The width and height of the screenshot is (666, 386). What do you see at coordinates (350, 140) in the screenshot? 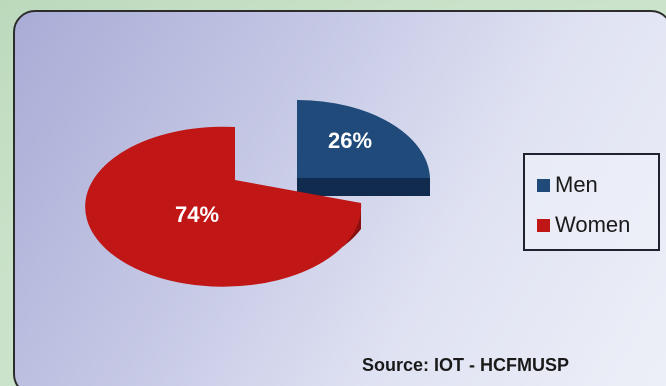
I see `pie-label-men: 26%` at bounding box center [350, 140].